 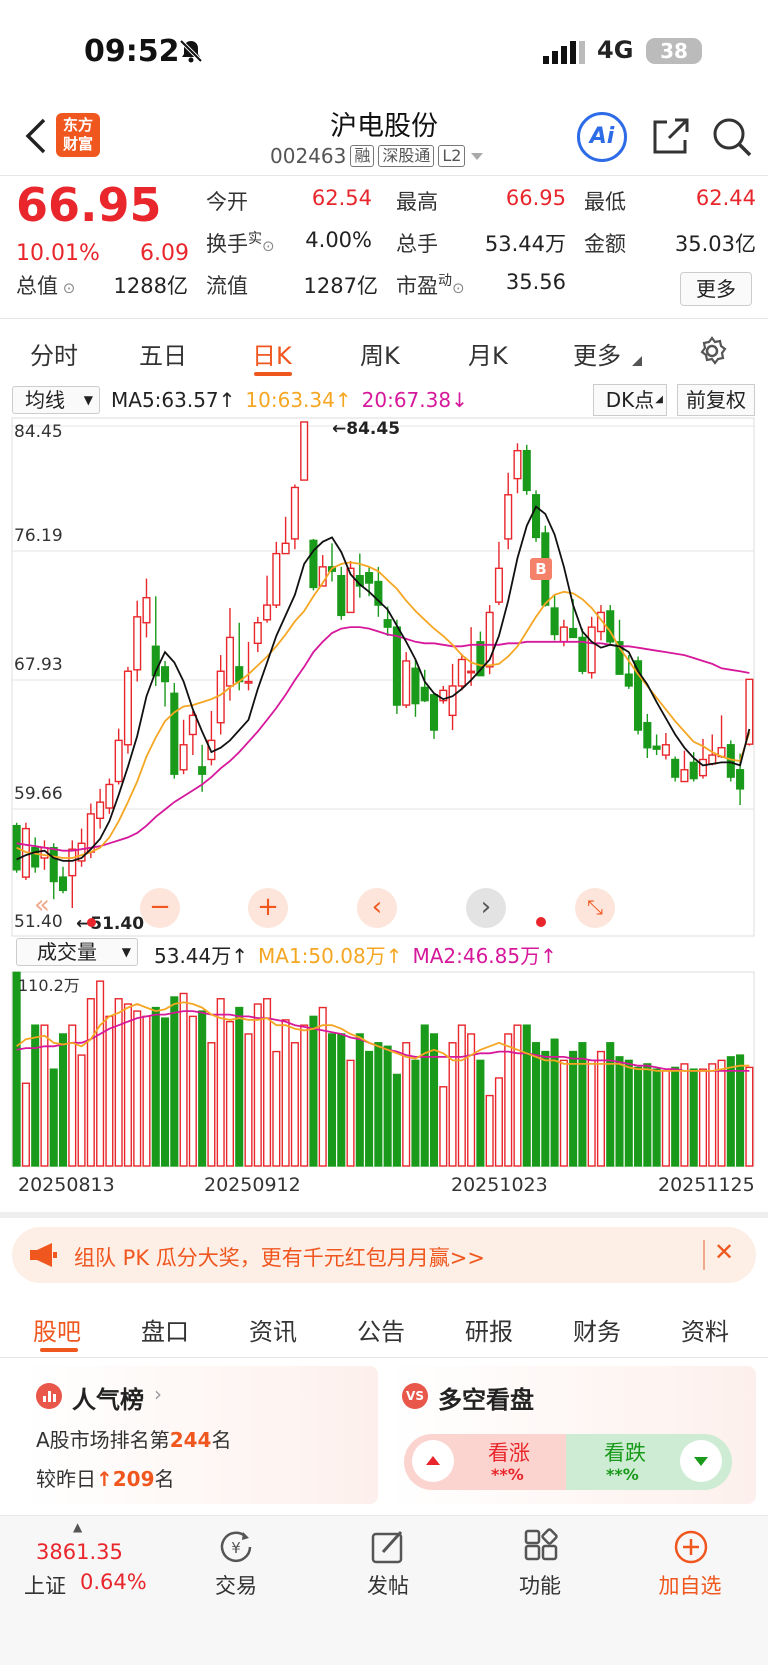 What do you see at coordinates (79, 1552) in the screenshot?
I see `index-value: 3861.35` at bounding box center [79, 1552].